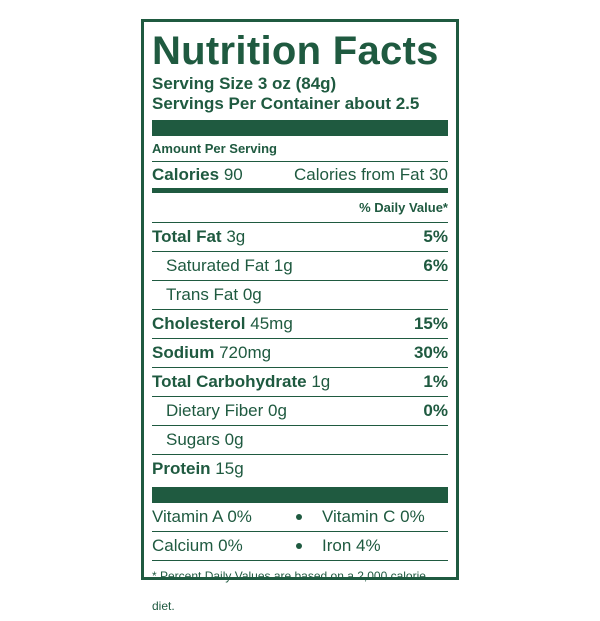 Image resolution: width=600 pixels, height=621 pixels. I want to click on nutrient-amount: 3g, so click(236, 236).